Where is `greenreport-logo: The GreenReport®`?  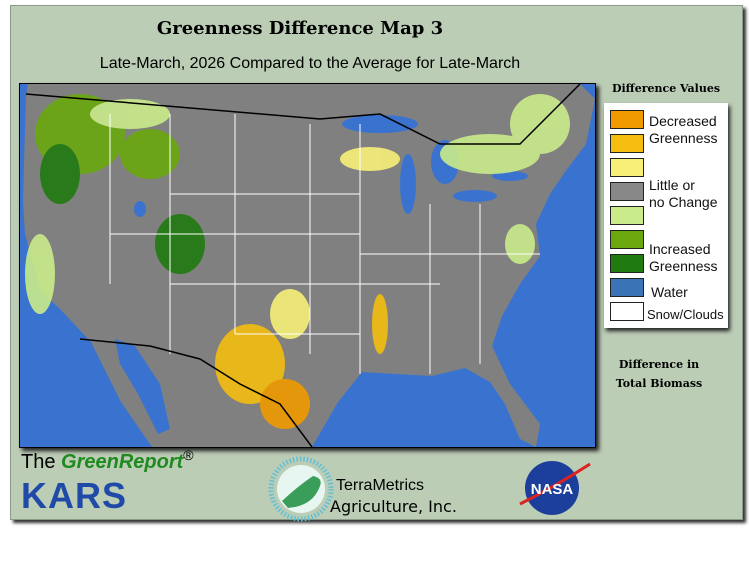 greenreport-logo: The GreenReport® is located at coordinates (107, 460).